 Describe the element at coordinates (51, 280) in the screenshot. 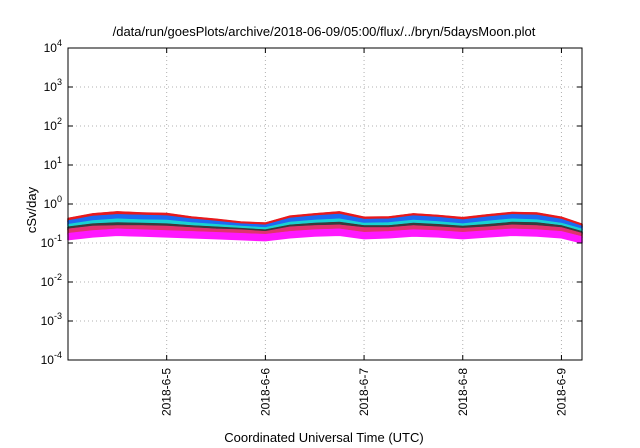

I see `y-tick-label: 10⁻²` at that location.